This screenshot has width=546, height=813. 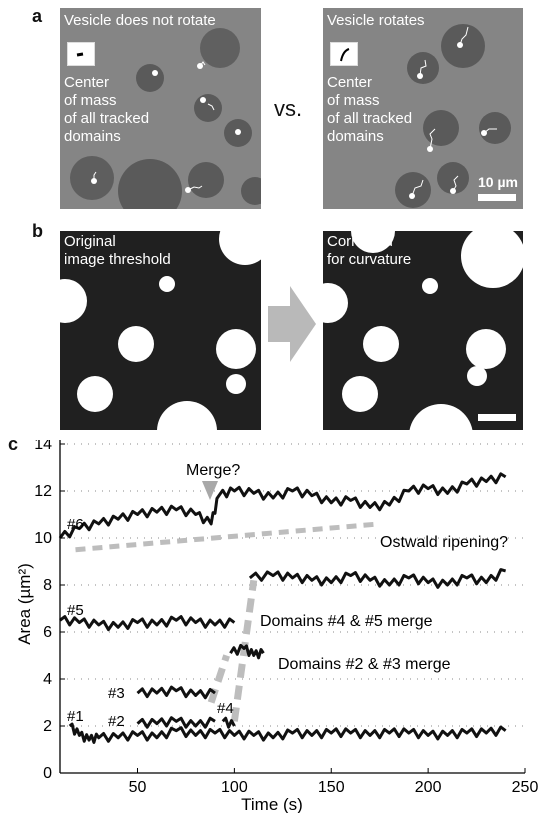 What do you see at coordinates (497, 417) in the screenshot?
I see `scalebar-b` at bounding box center [497, 417].